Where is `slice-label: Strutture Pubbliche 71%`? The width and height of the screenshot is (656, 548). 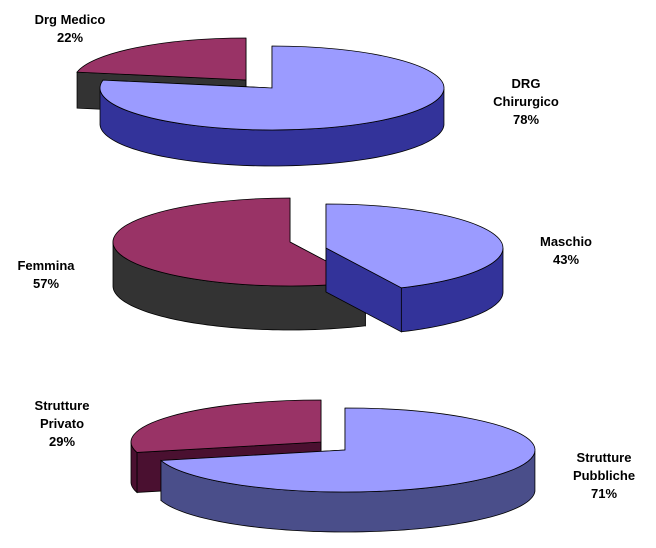 slice-label: Strutture Pubbliche 71% is located at coordinates (604, 475).